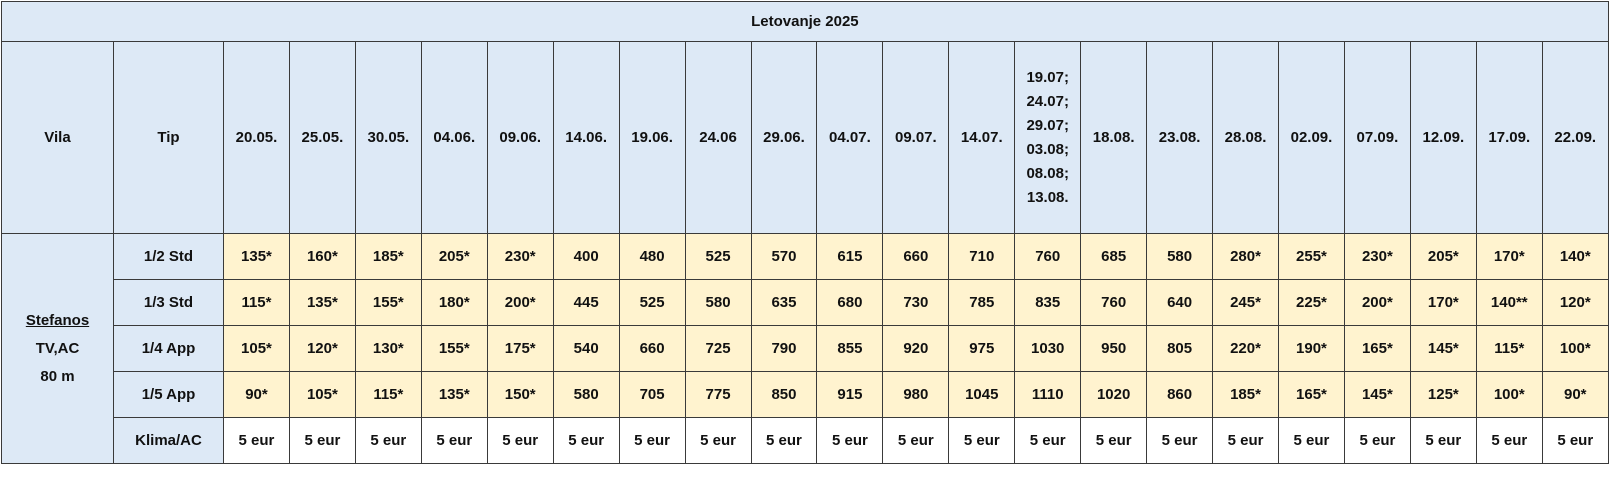 Image resolution: width=1610 pixels, height=480 pixels. What do you see at coordinates (168, 256) in the screenshot?
I see `room-type: 1/2 Std` at bounding box center [168, 256].